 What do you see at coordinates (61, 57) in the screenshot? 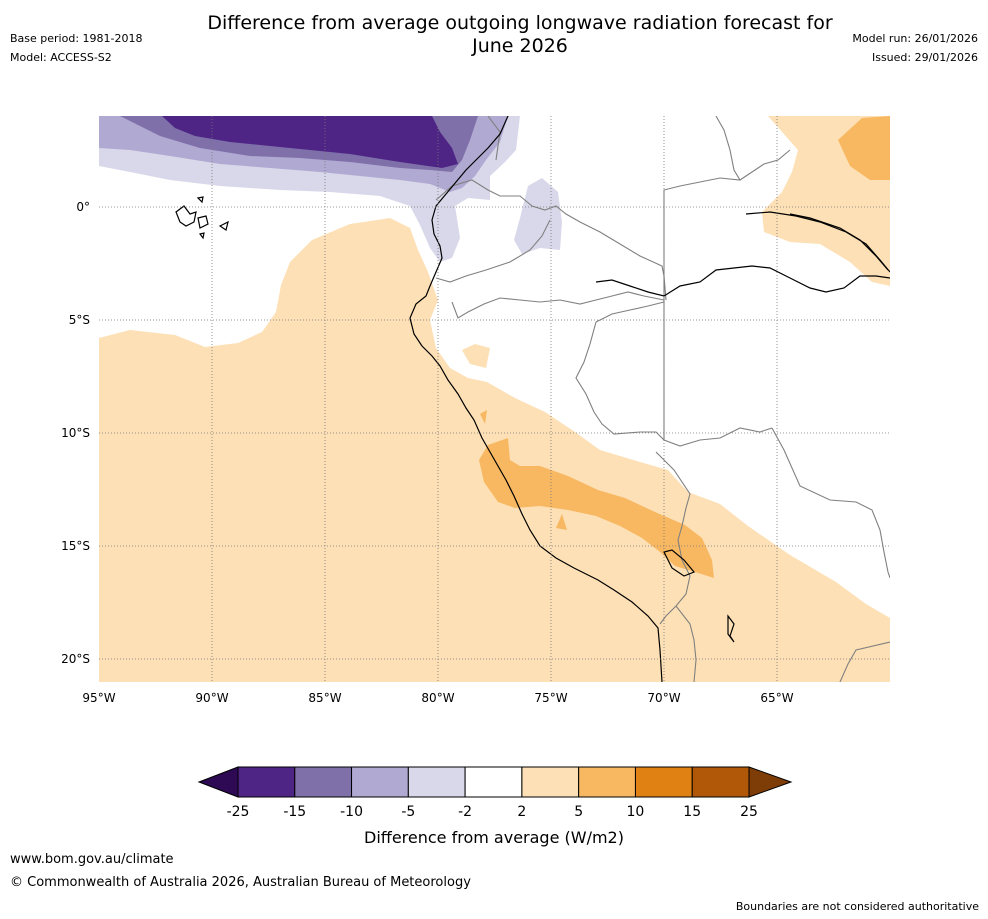
I see `model-name: Model: ACCESS-S2` at bounding box center [61, 57].